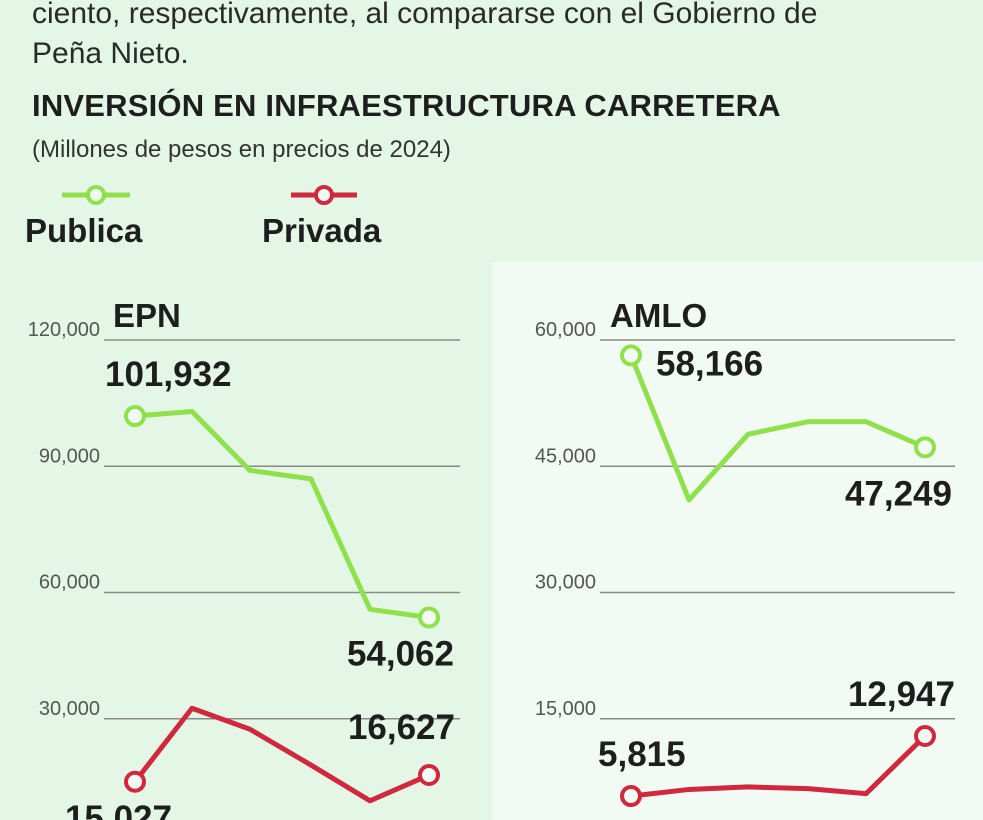 The width and height of the screenshot is (983, 820). I want to click on epn-privada-line, so click(282, 754).